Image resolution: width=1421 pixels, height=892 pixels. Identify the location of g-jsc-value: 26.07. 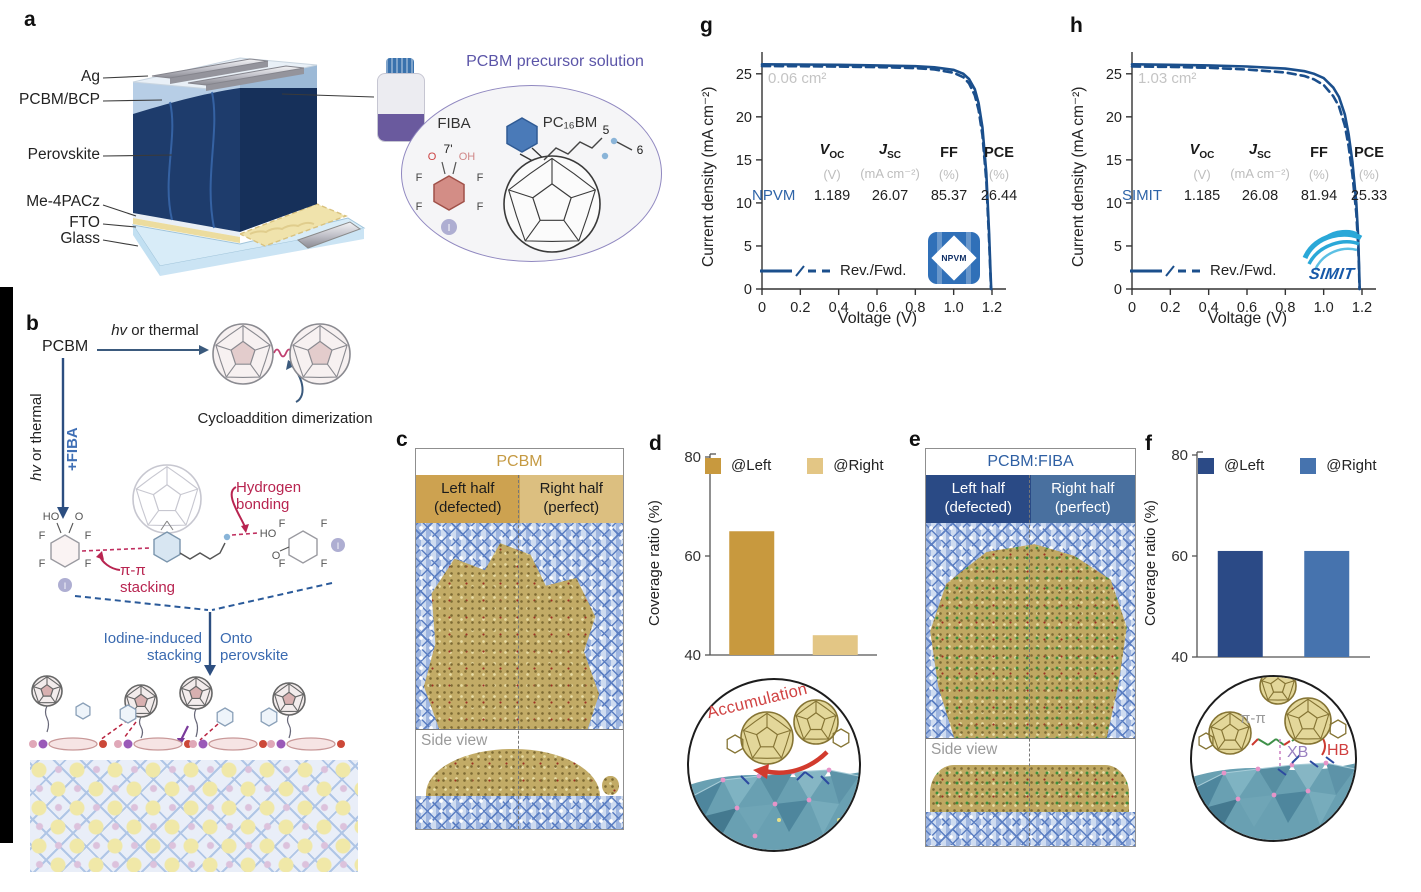
(890, 195).